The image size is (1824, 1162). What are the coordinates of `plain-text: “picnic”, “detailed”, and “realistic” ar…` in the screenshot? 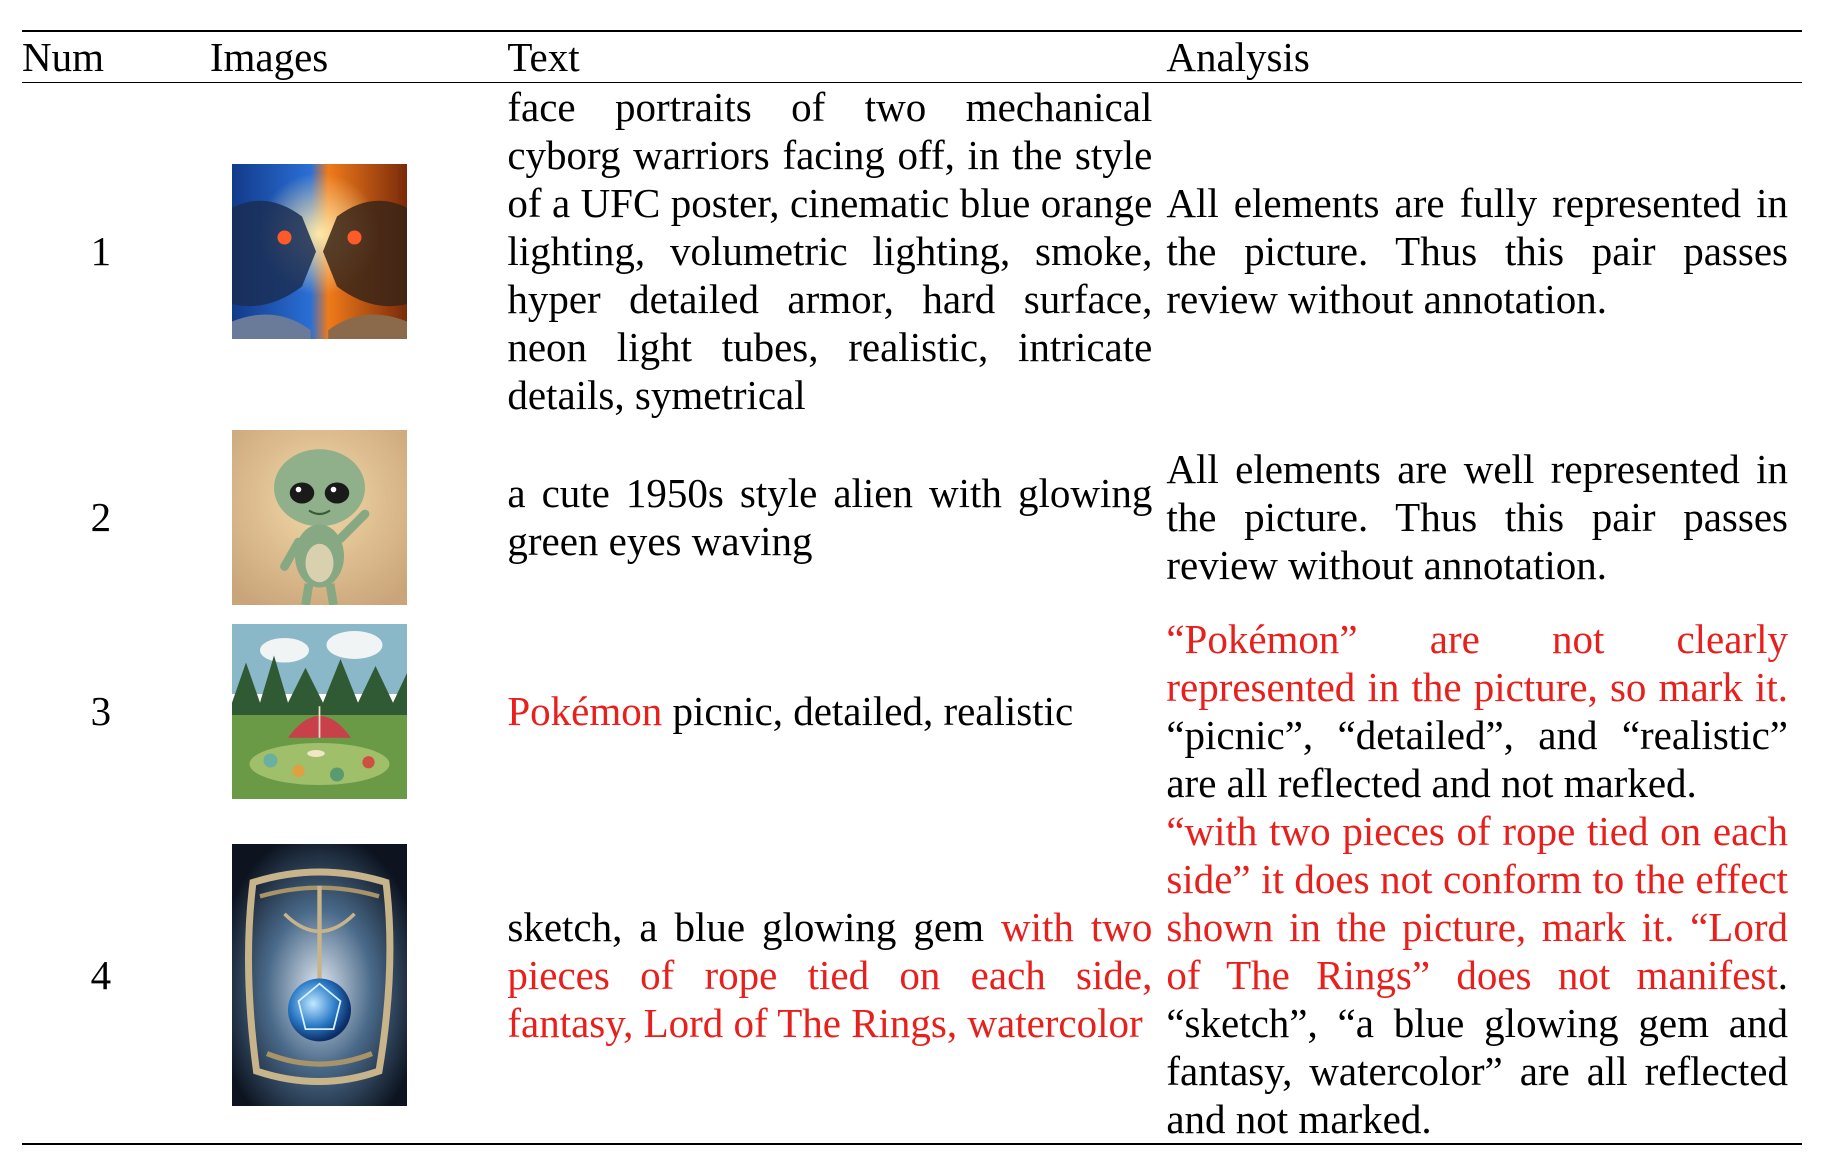 It's located at (1477, 759).